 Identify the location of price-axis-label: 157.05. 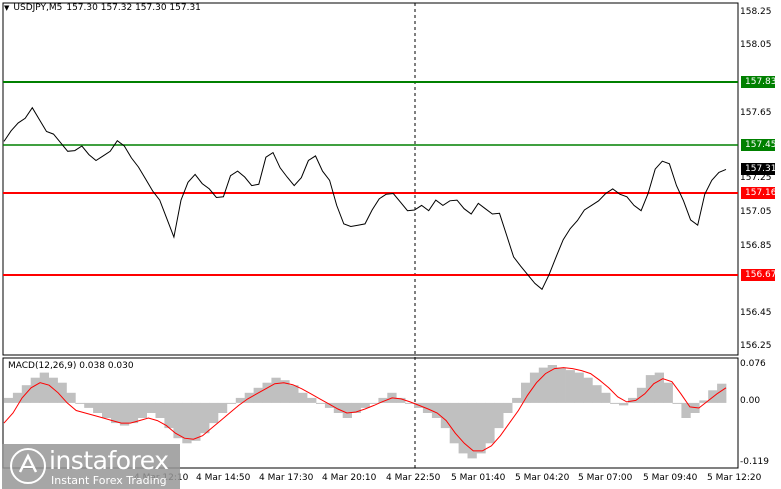
(756, 212).